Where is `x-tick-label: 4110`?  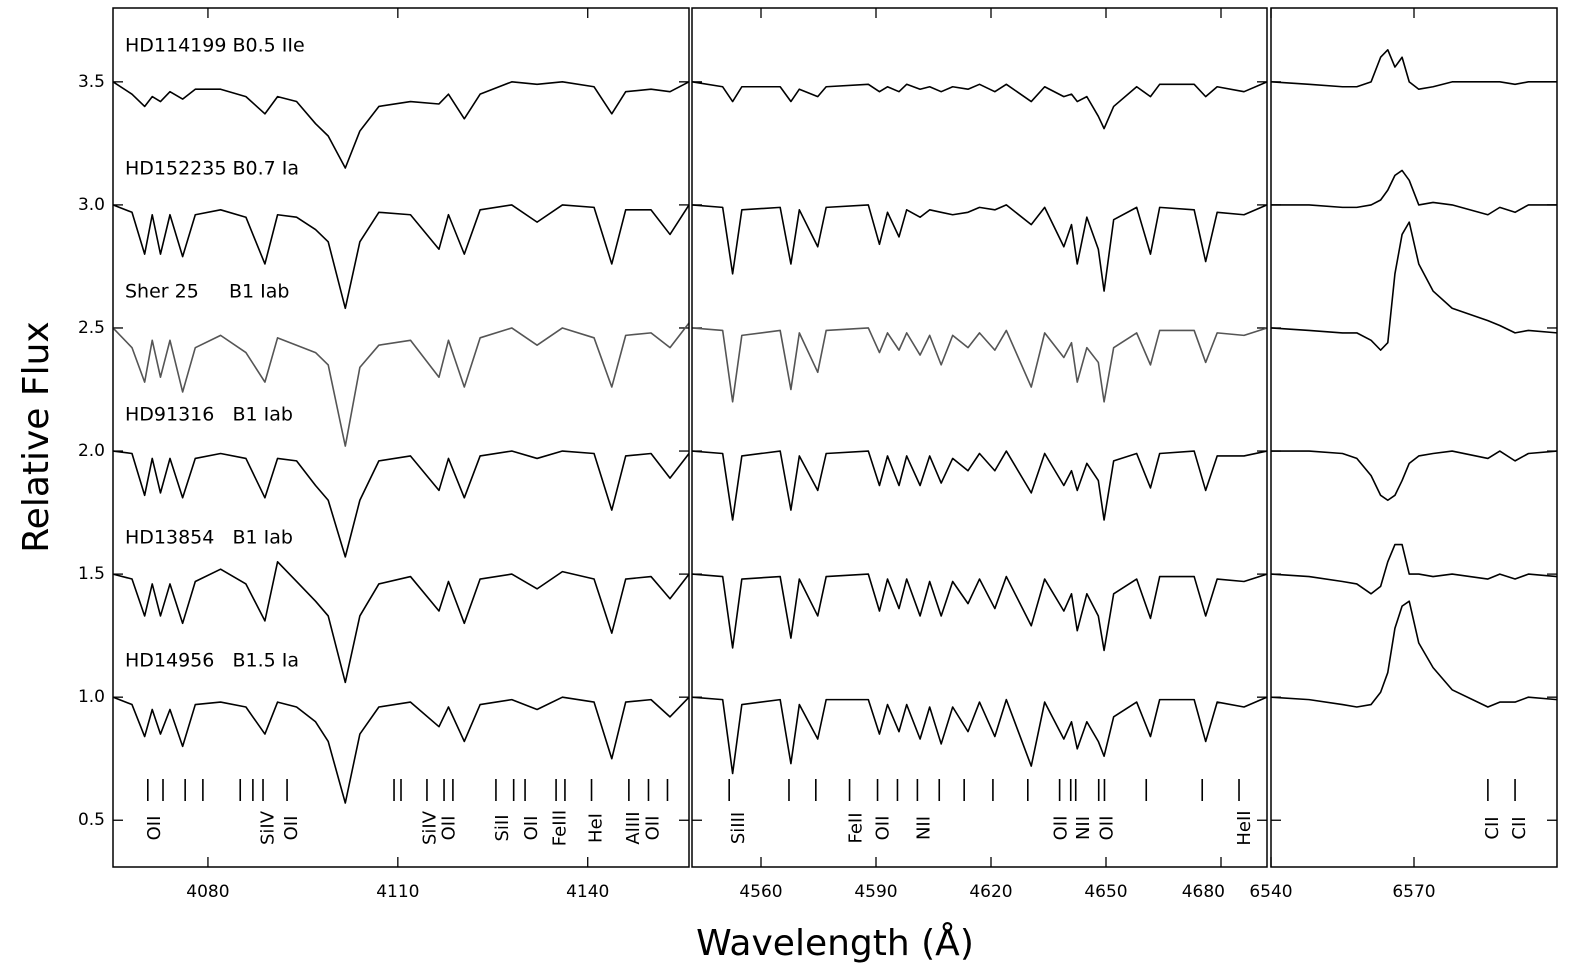
x-tick-label: 4110 is located at coordinates (397, 892).